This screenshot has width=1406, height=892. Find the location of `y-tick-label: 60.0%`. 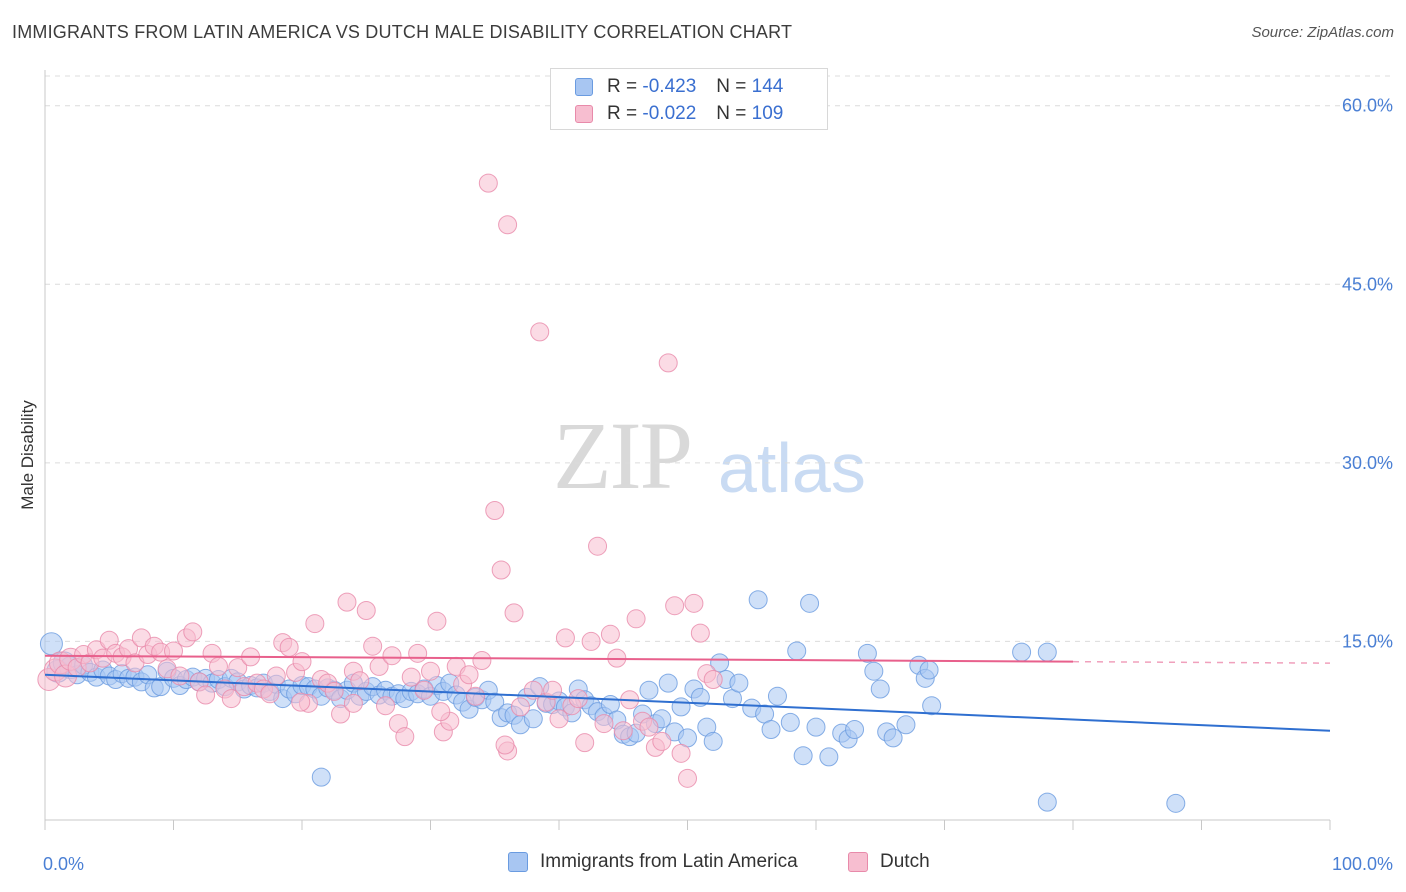

y-tick-label: 60.0% is located at coordinates (1367, 106).